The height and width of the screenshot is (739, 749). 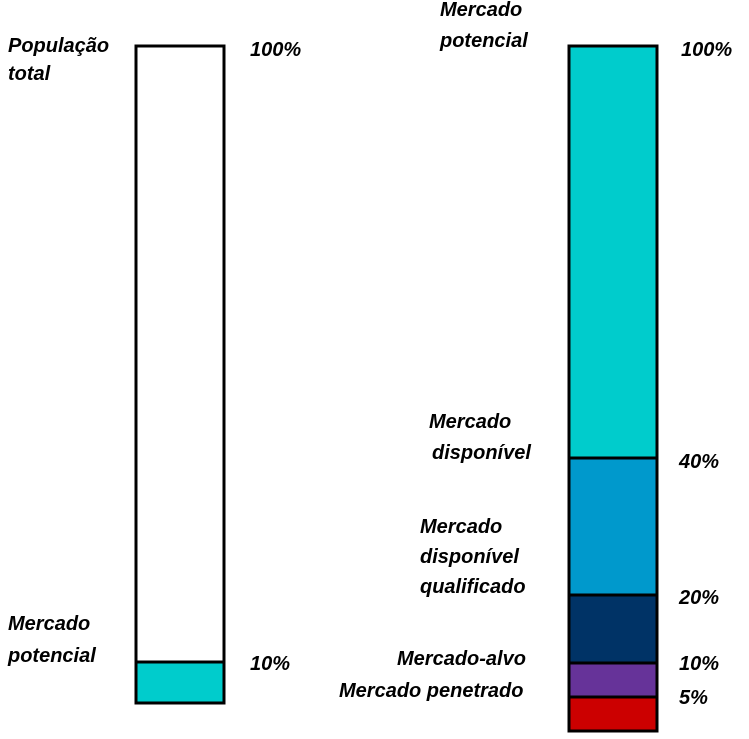 I want to click on label-mercado-alvo: Mercado-alvo, so click(x=461, y=659).